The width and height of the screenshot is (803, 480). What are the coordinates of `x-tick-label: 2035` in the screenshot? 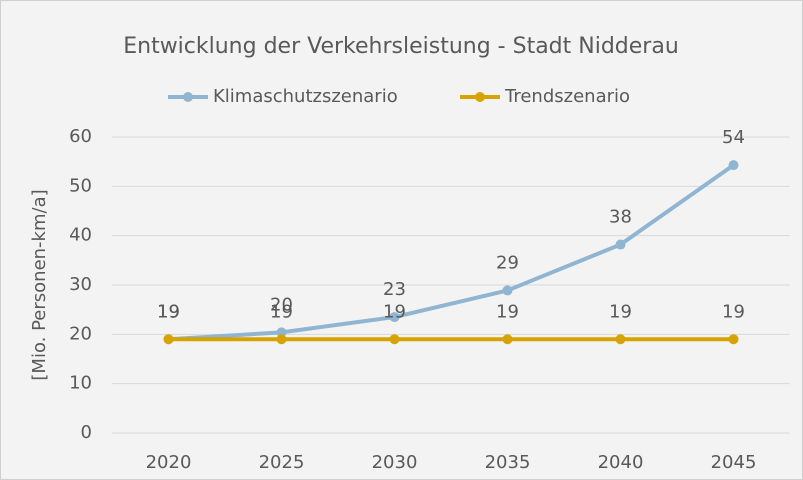 It's located at (508, 462).